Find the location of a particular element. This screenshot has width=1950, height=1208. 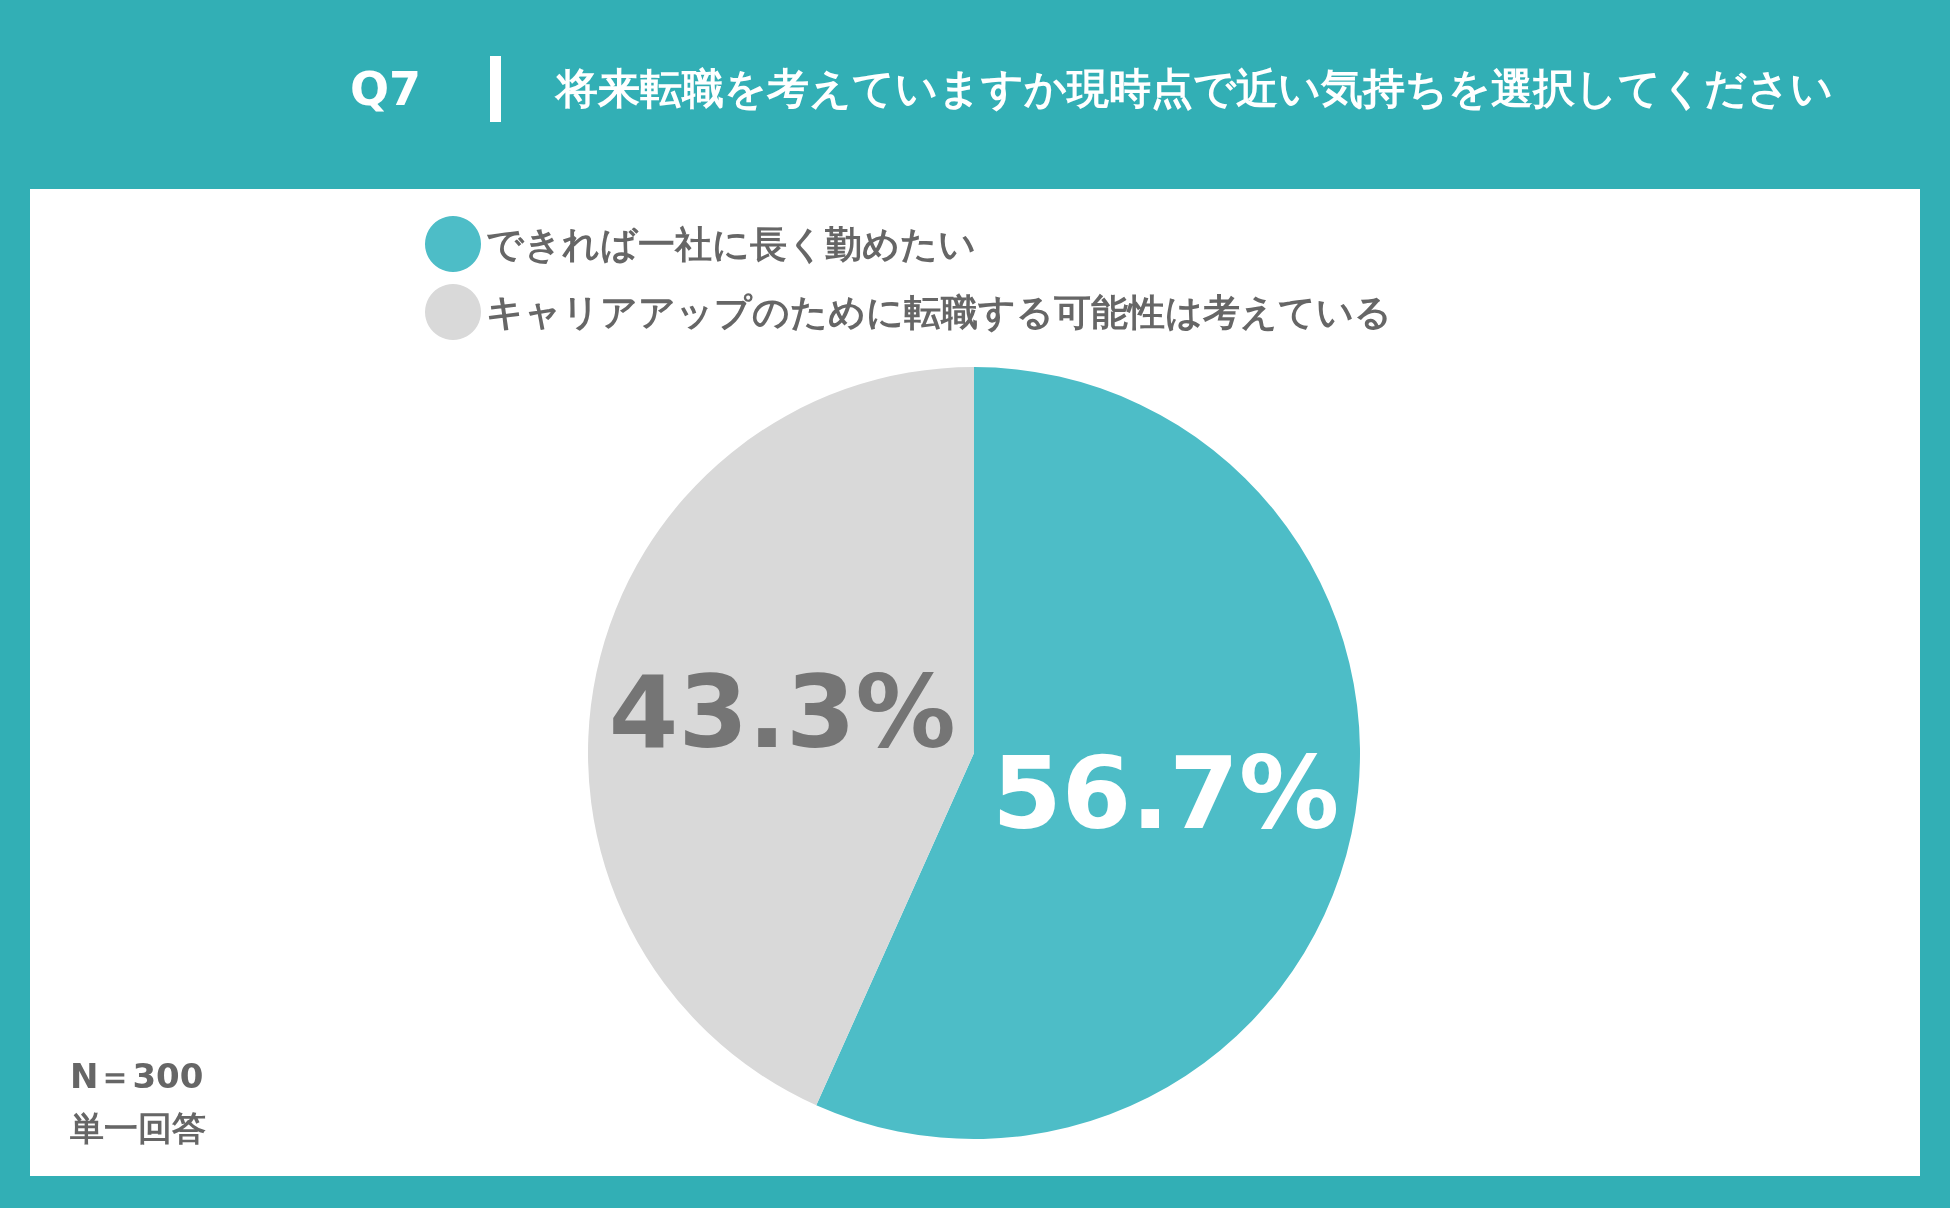

text: N＝300 is located at coordinates (137, 1076).